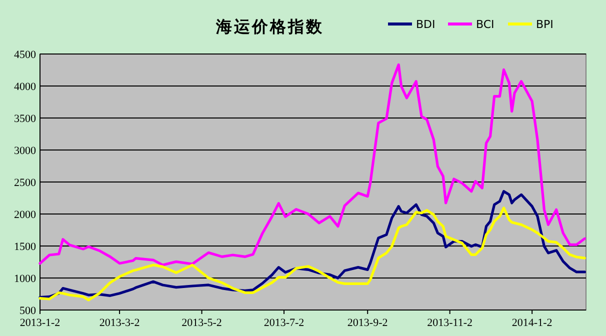  What do you see at coordinates (25, 151) in the screenshot?
I see `y-tick-label: 3000` at bounding box center [25, 151].